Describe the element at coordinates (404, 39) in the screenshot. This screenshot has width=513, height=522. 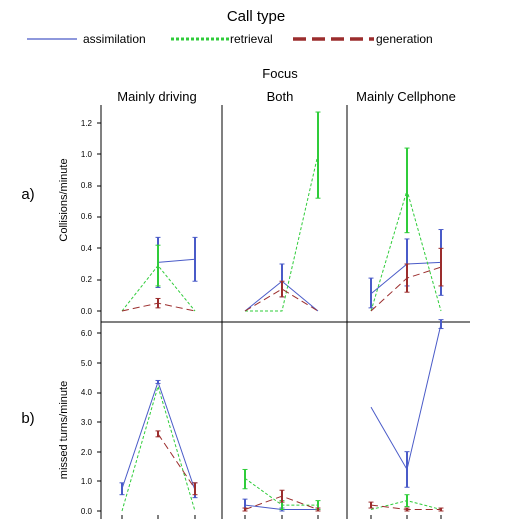
I see `legend-label-generation: generation` at that location.